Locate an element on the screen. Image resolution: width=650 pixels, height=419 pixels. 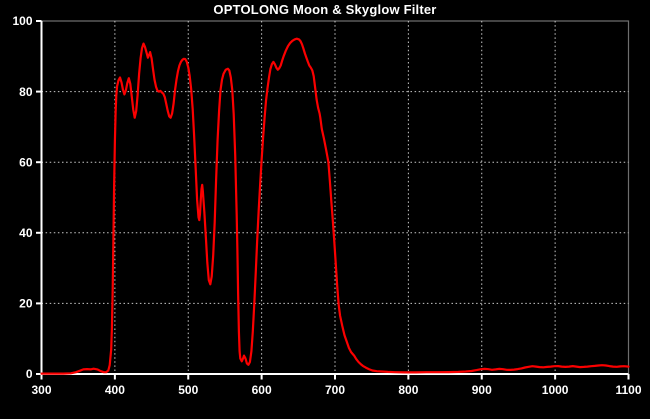
x-tick-label: 300 is located at coordinates (41, 390).